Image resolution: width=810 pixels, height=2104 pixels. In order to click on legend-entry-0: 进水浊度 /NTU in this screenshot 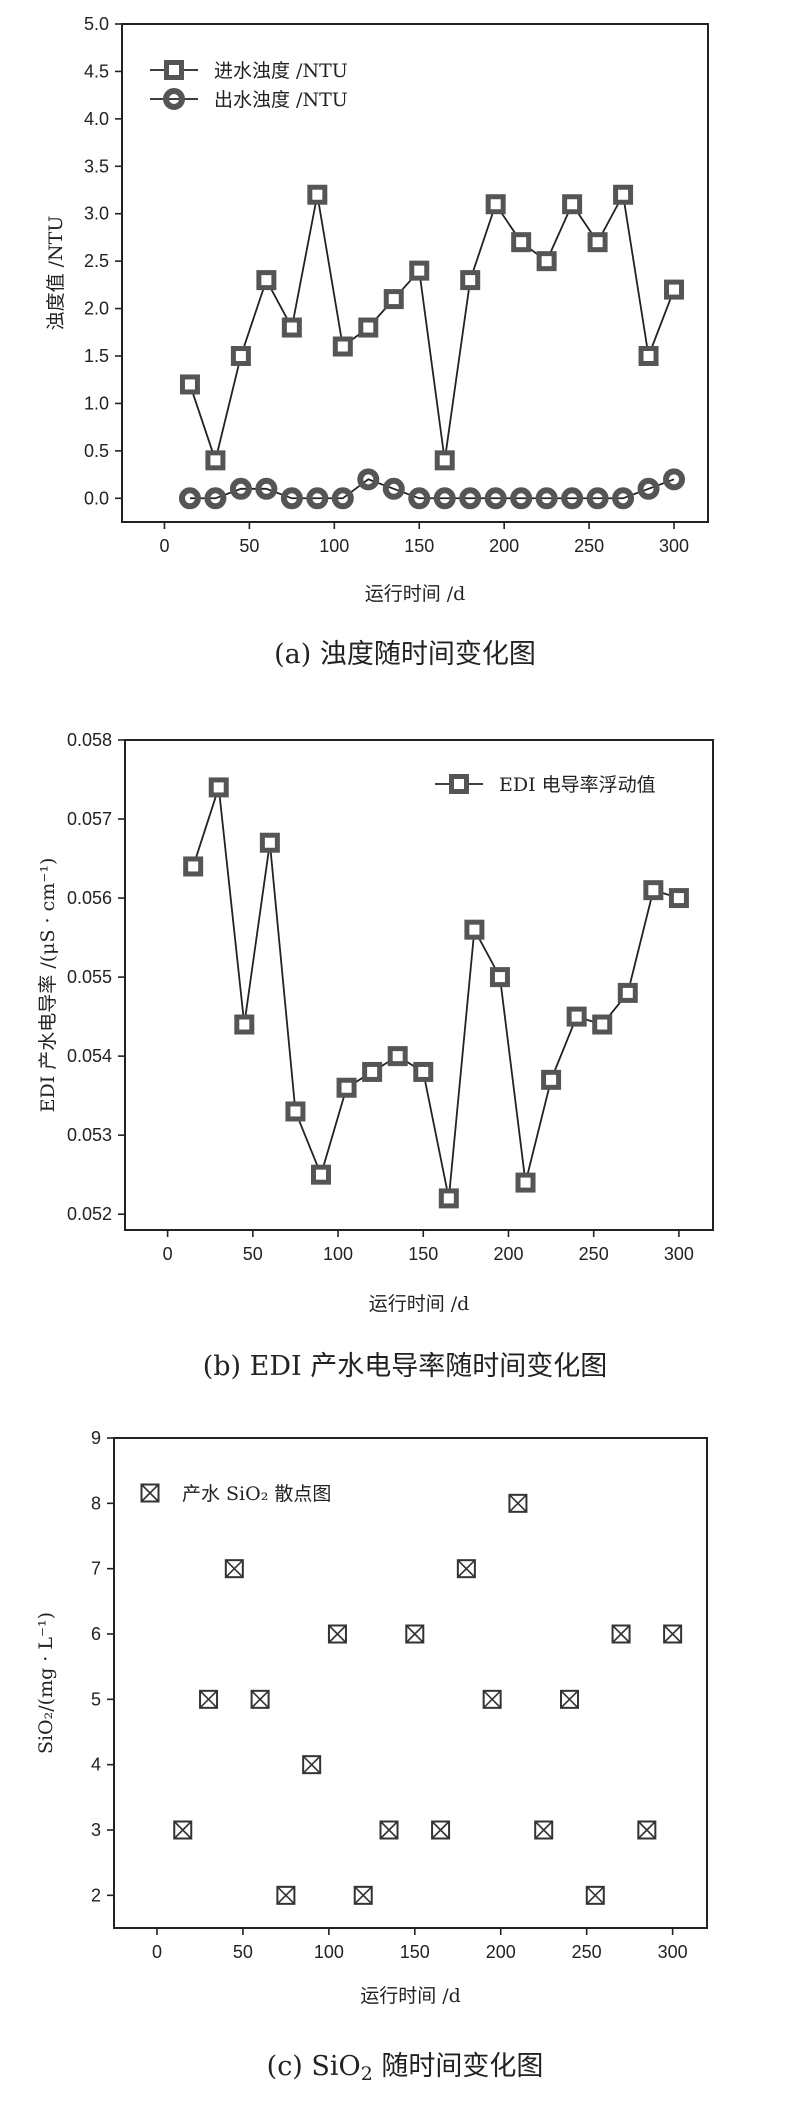, I will do `click(249, 71)`.